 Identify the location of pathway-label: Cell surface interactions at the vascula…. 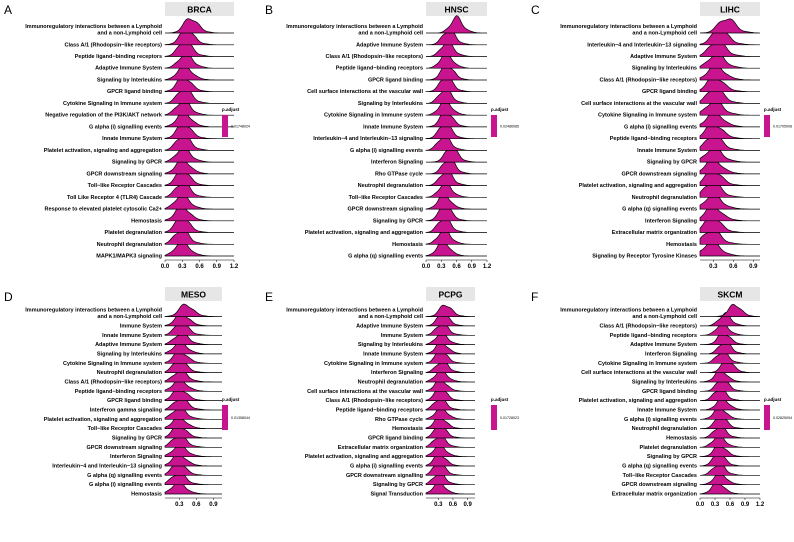
(639, 104).